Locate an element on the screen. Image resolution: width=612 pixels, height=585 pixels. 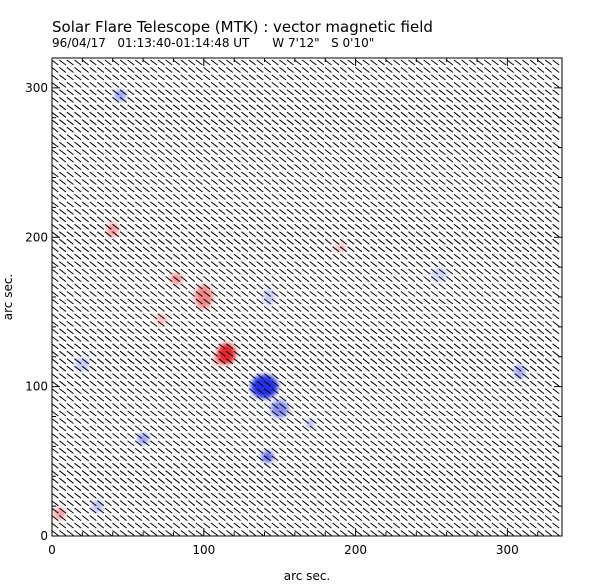
x-tick-label: 300 is located at coordinates (507, 550).